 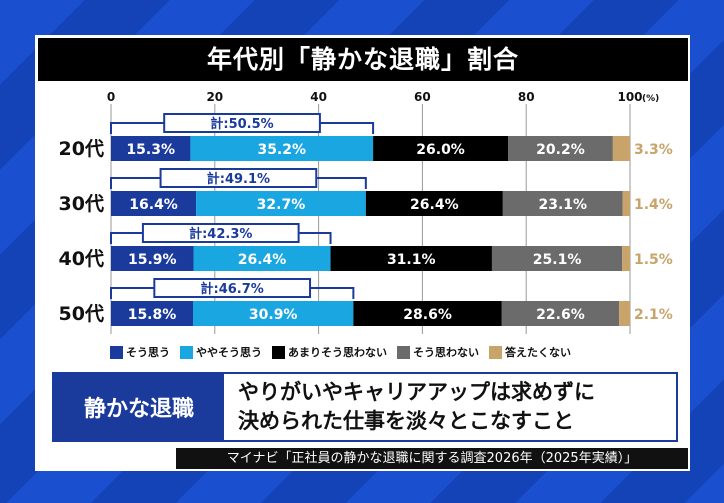 I want to click on data-label: 2.1%, so click(x=653, y=315).